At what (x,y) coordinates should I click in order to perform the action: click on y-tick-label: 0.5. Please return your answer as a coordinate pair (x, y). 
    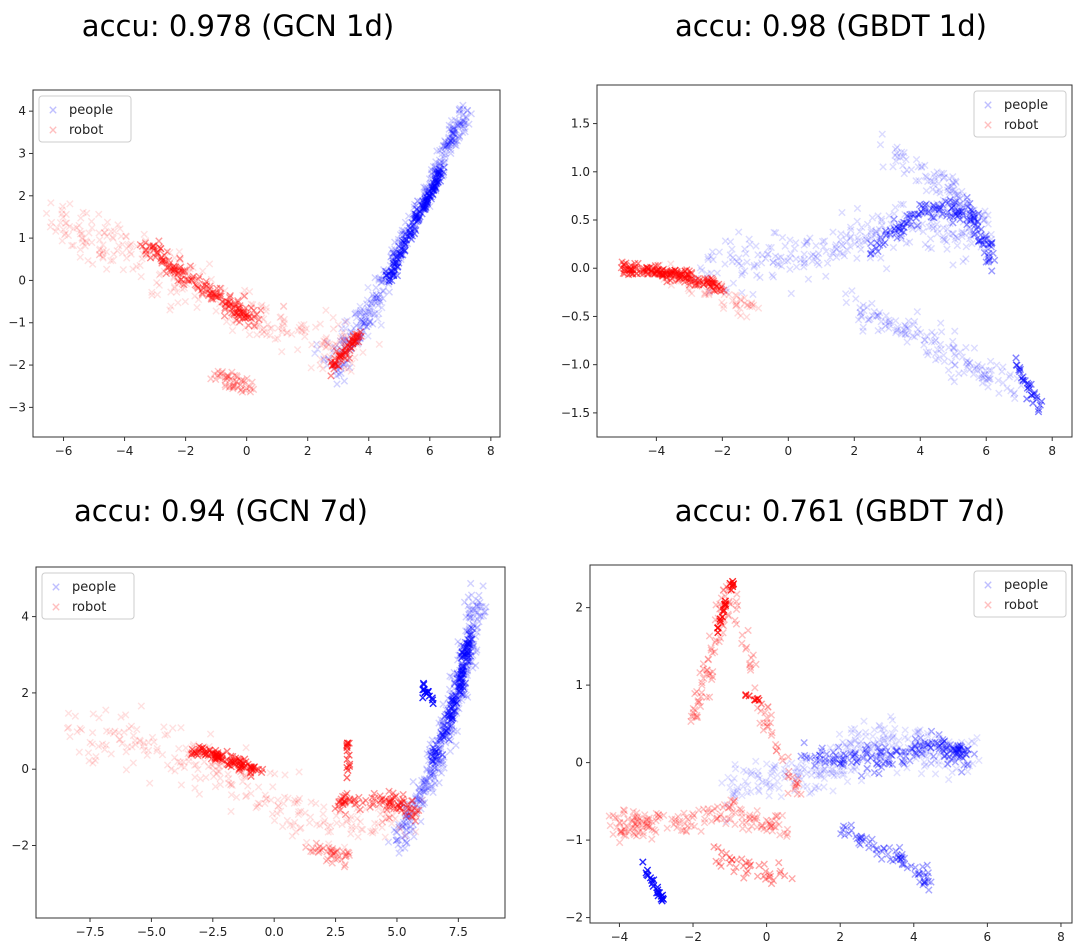
    Looking at the image, I should click on (580, 220).